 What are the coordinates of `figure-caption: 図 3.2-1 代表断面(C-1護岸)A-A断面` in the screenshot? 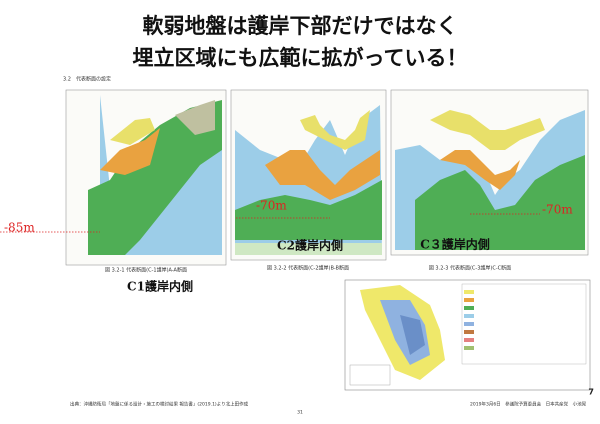 It's located at (146, 270).